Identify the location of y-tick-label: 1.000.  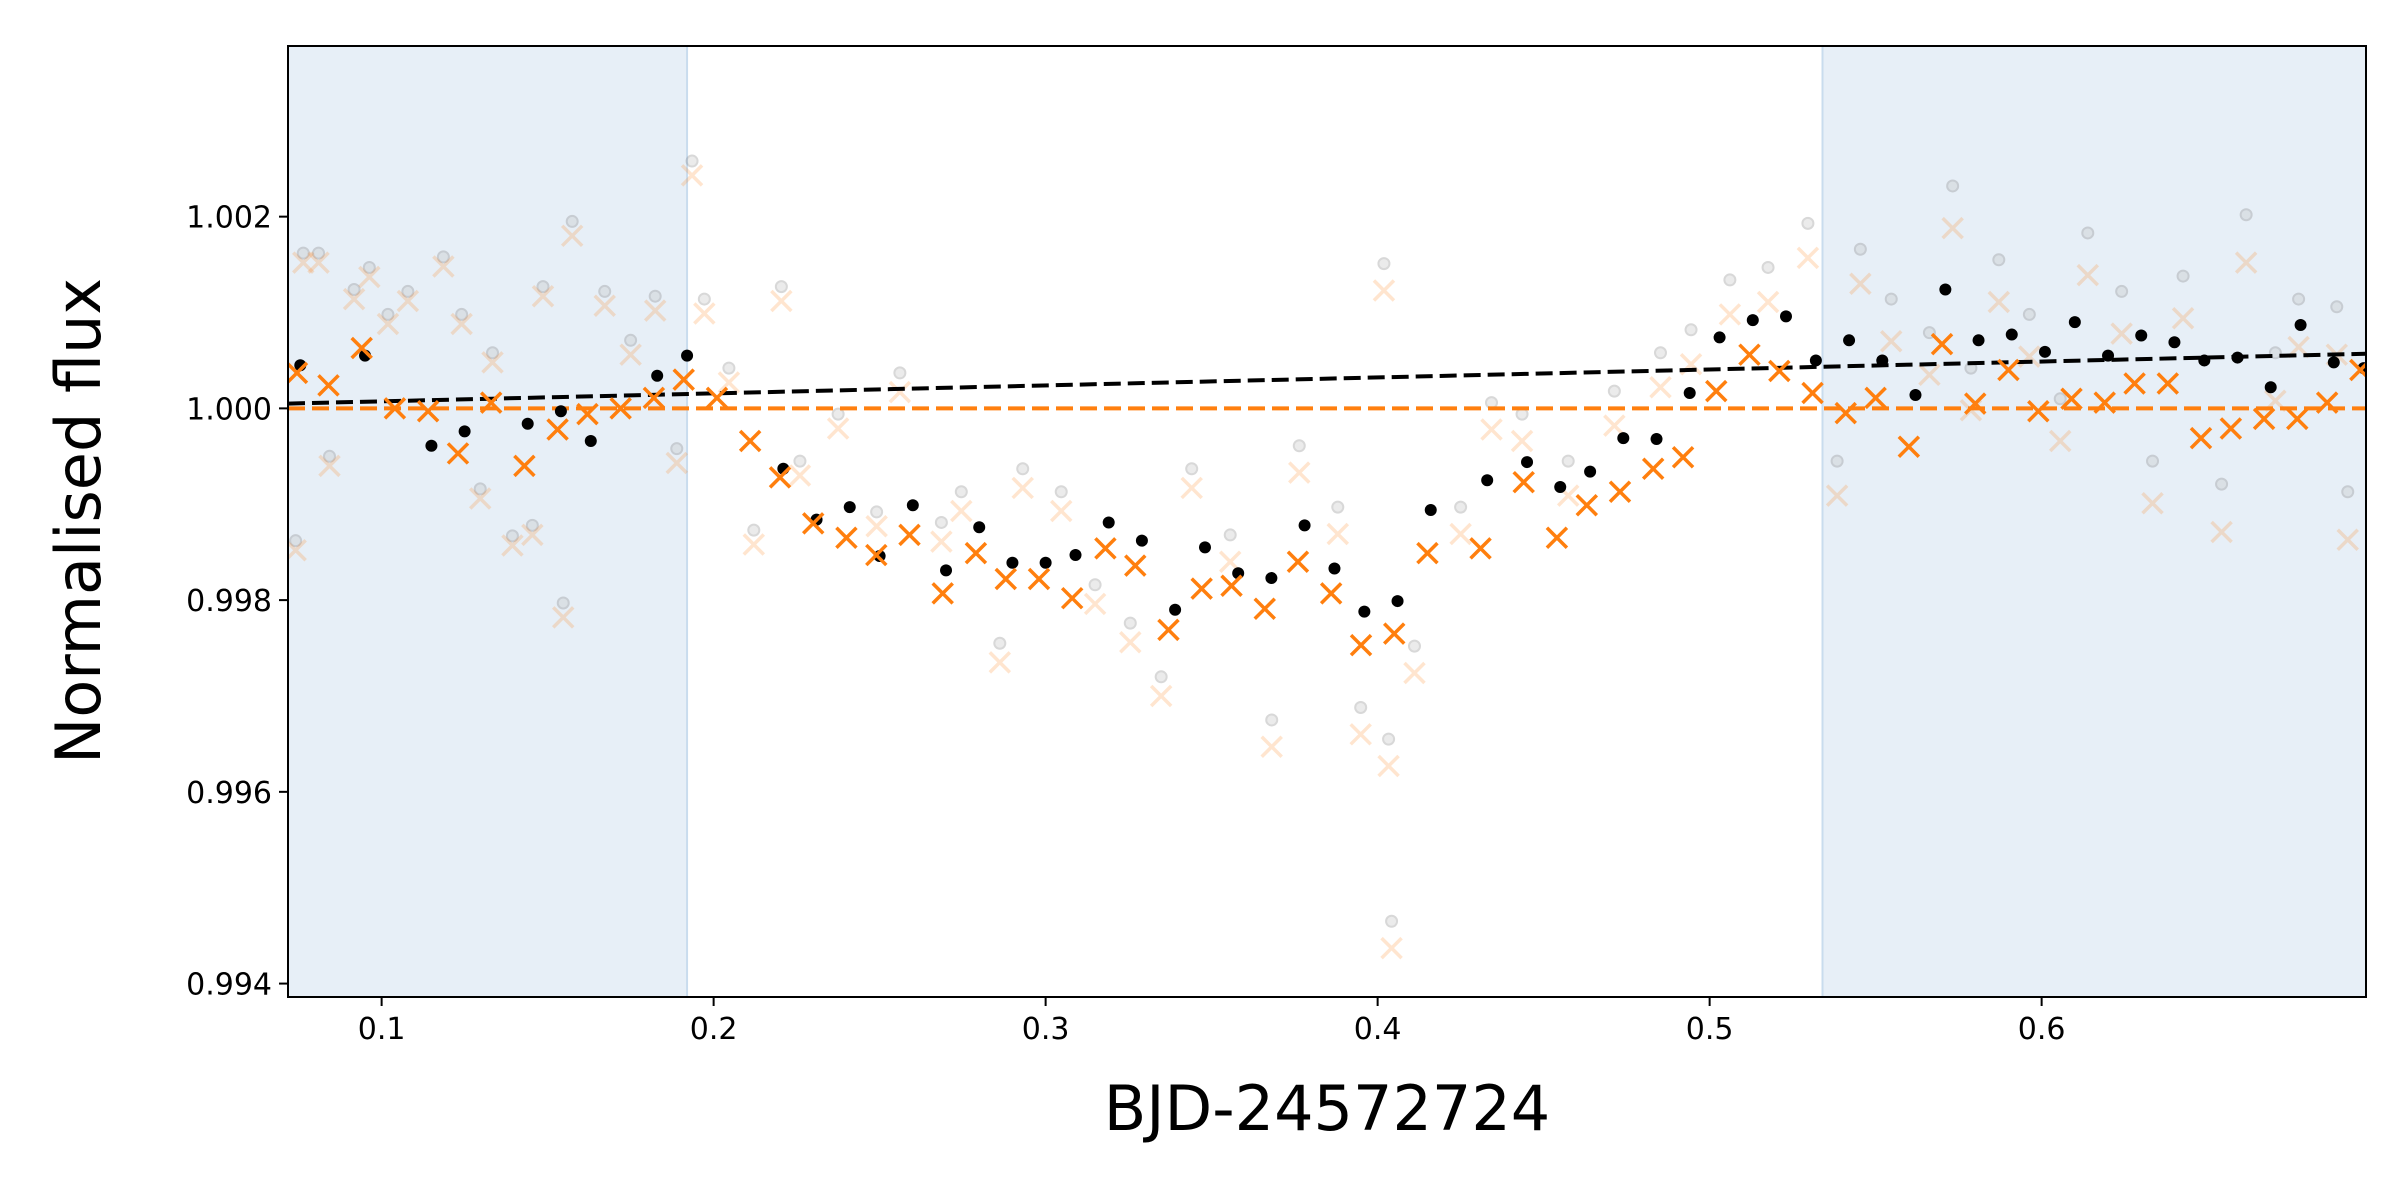
(229, 409).